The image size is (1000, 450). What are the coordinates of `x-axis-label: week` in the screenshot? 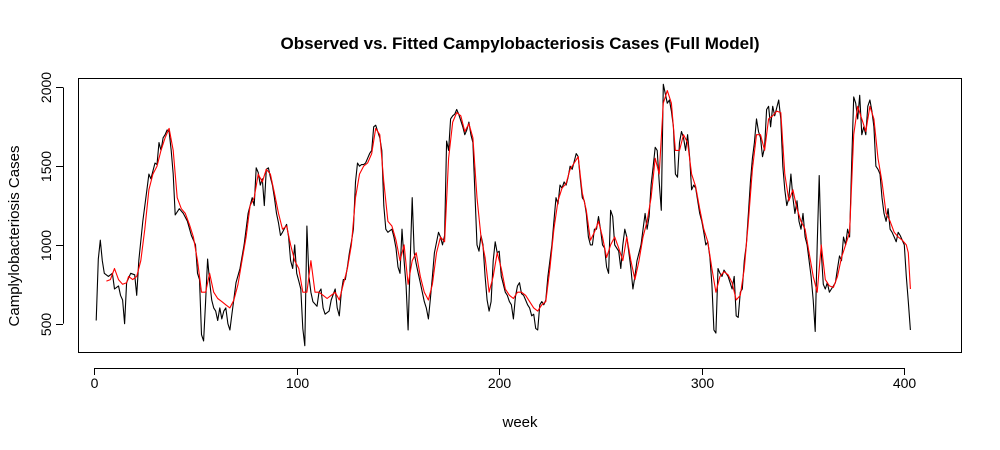 It's located at (519, 422).